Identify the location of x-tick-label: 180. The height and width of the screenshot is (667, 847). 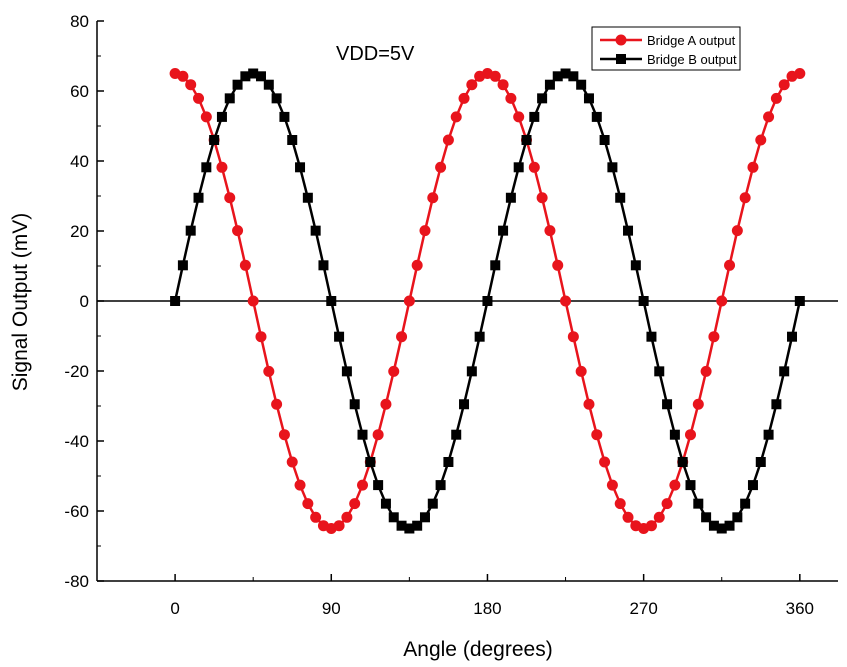
(487, 608).